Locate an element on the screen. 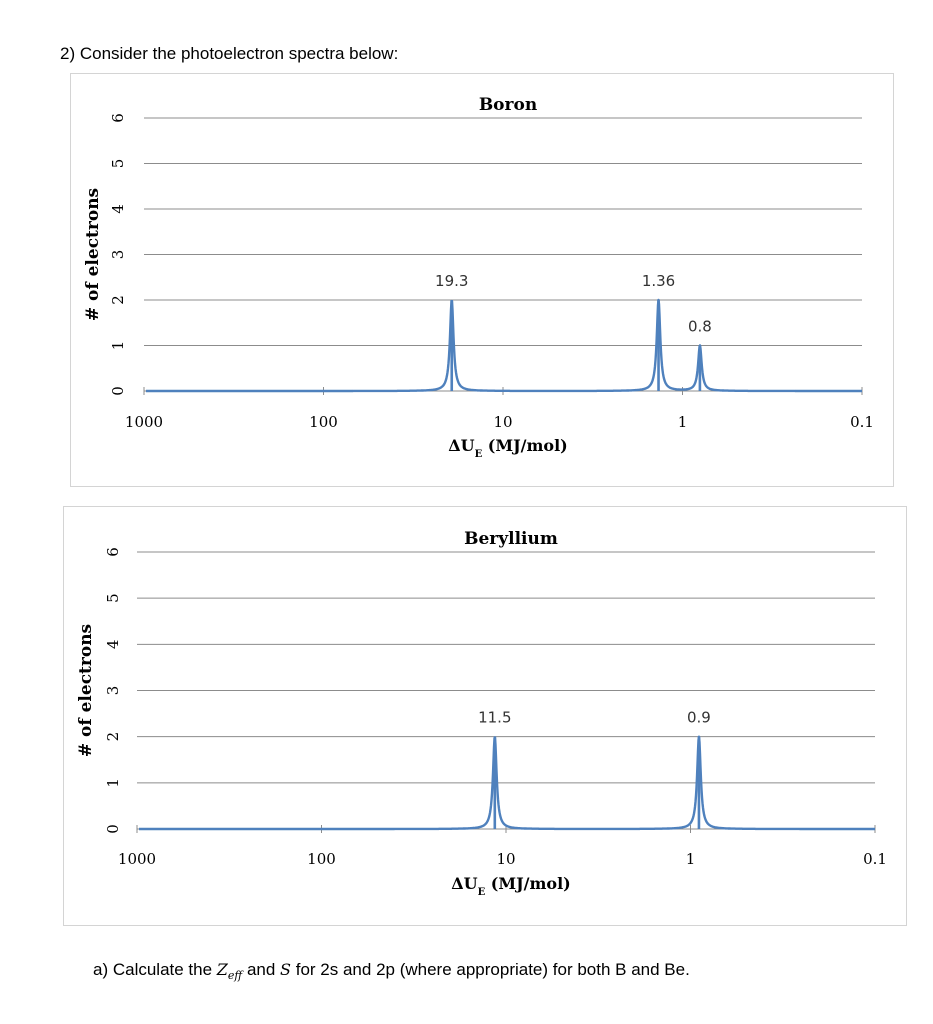  chart0-ytick-label-1: 1 is located at coordinates (118, 346).